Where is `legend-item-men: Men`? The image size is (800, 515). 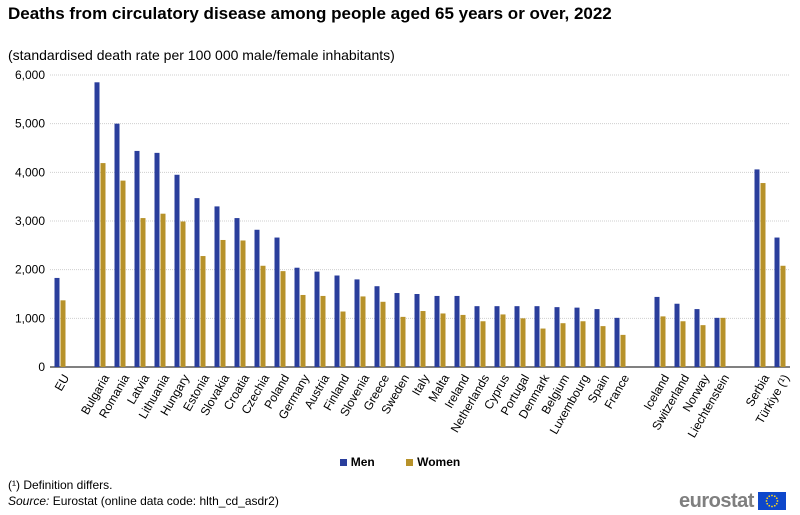 legend-item-men: Men is located at coordinates (357, 462).